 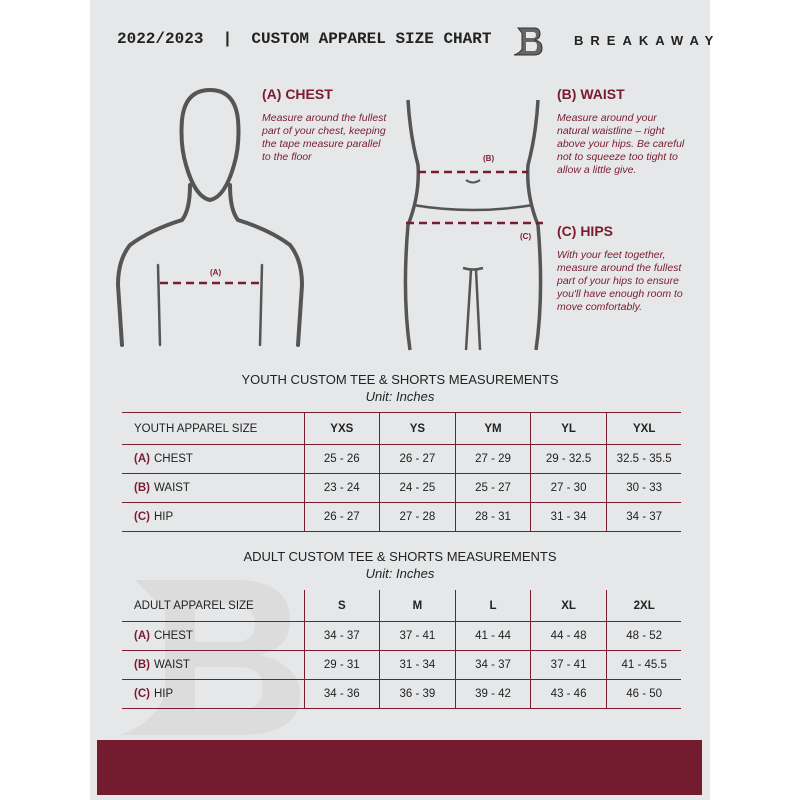 I want to click on page-title: 2022/2023 | CUSTOM APPAREL SIZE CHART, so click(x=304, y=39).